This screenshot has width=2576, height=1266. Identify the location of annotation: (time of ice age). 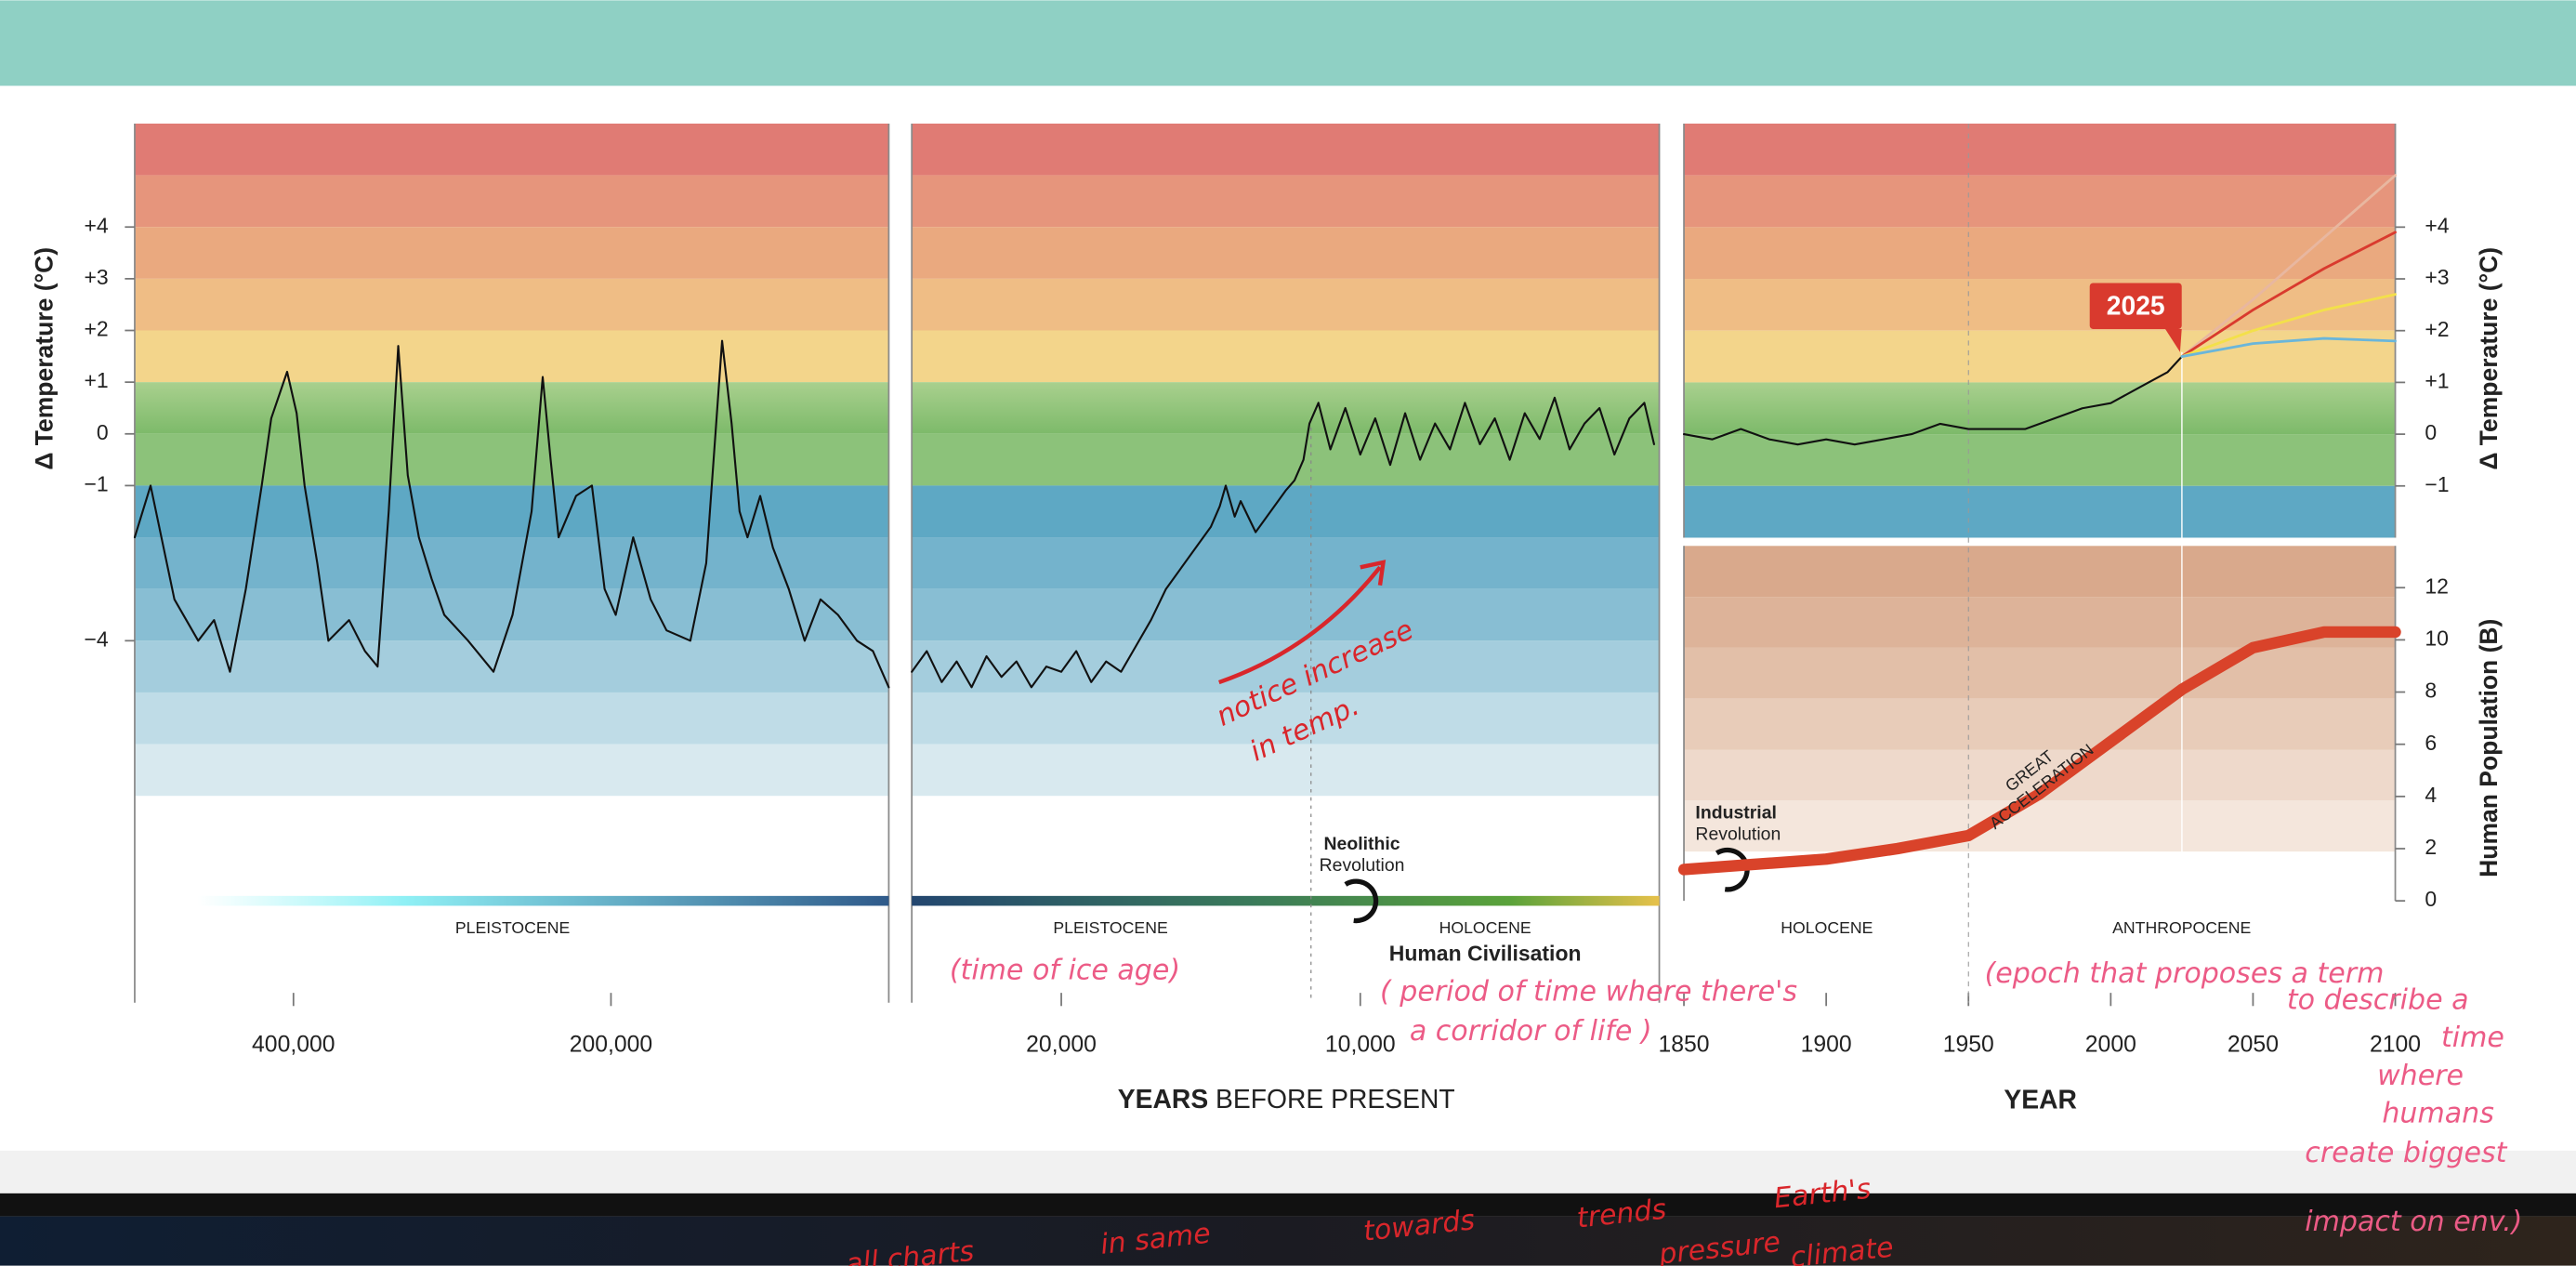
(1065, 971).